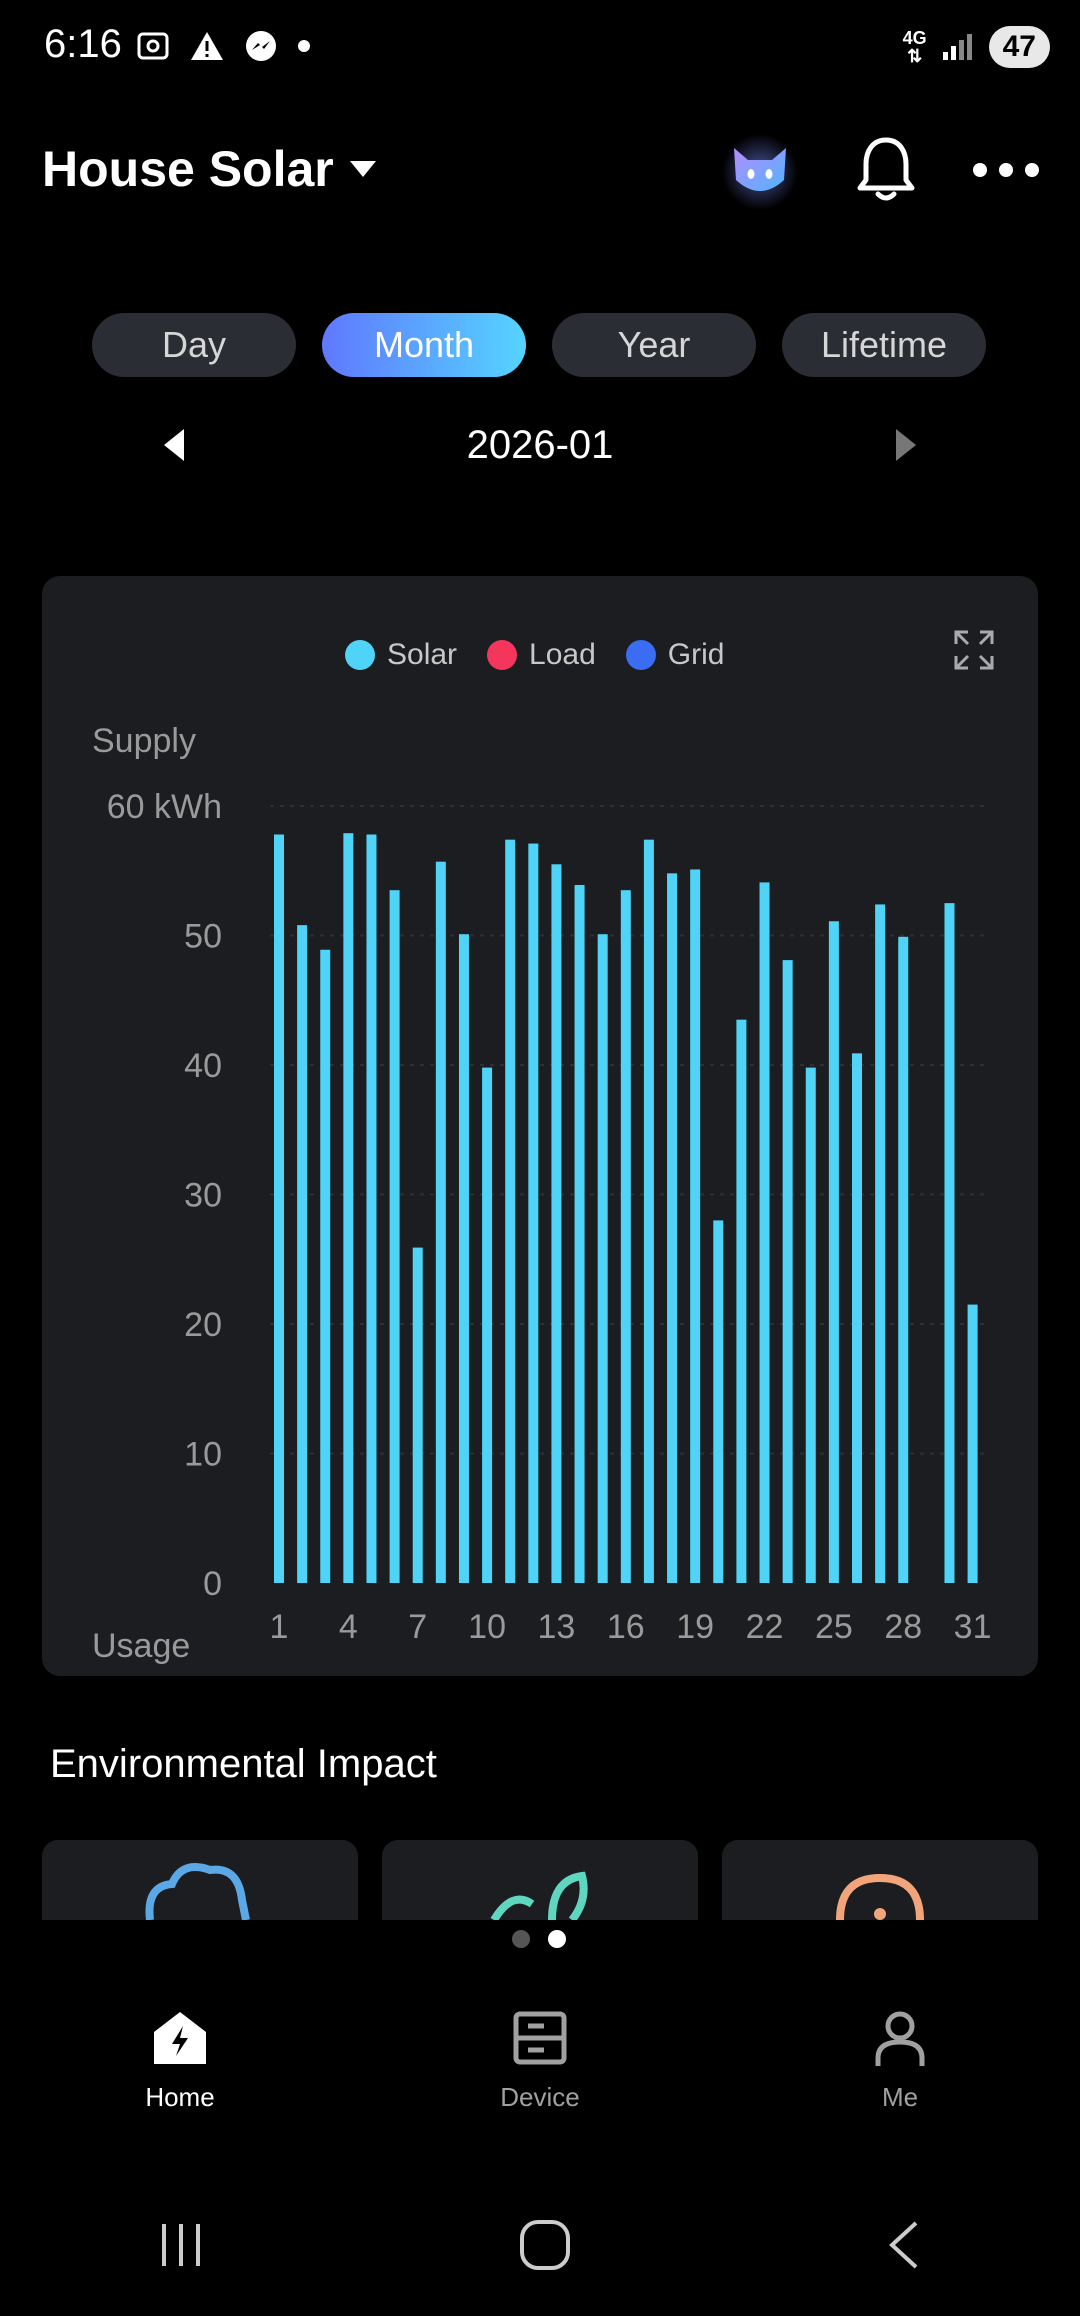  I want to click on previous-period-button, so click(175, 445).